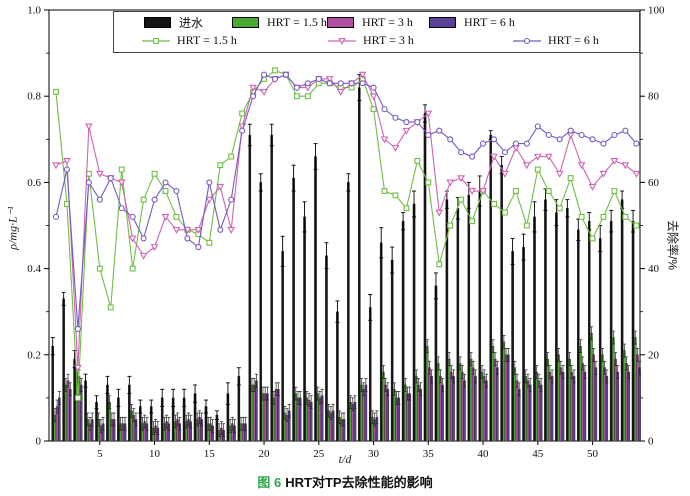 This screenshot has height=496, width=690. I want to click on legend-item-hrt6-line: HRT = 6 h, so click(555, 40).